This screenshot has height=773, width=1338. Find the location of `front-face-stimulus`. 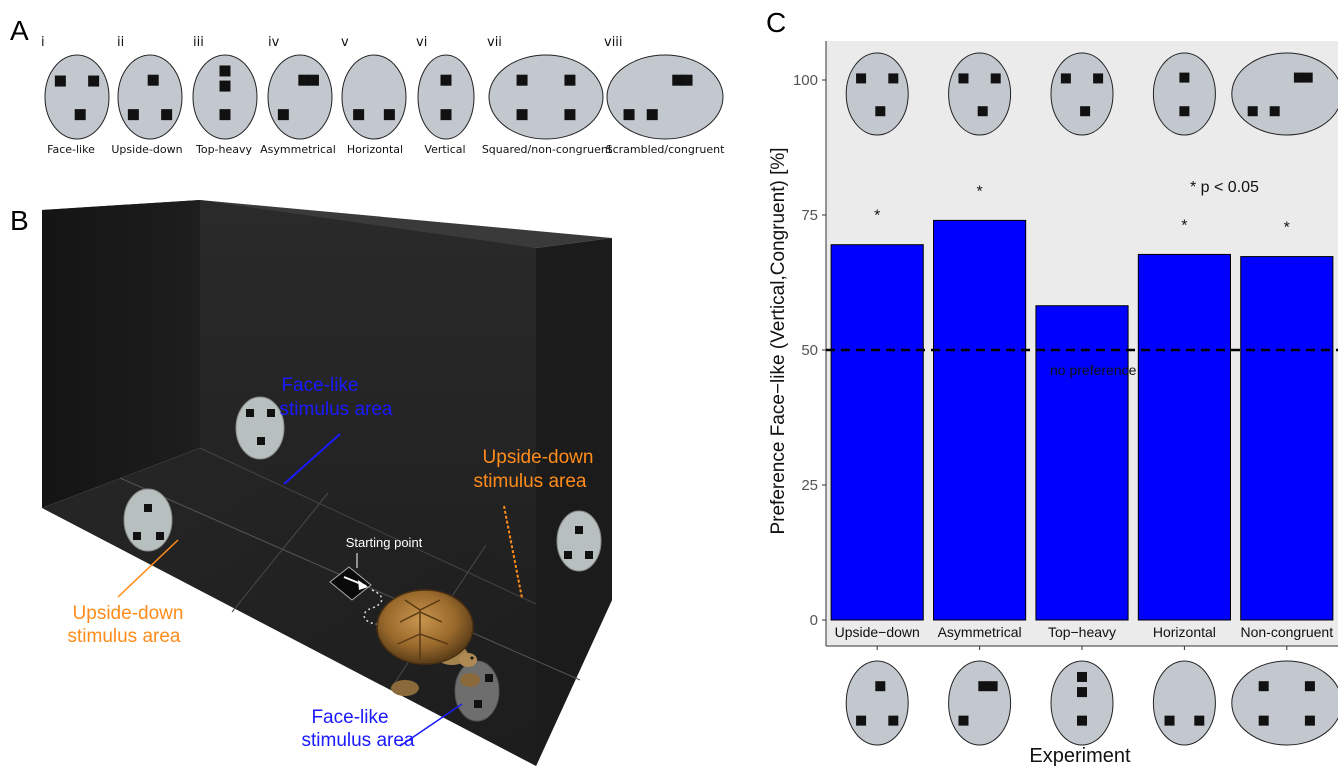

front-face-stimulus is located at coordinates (477, 691).